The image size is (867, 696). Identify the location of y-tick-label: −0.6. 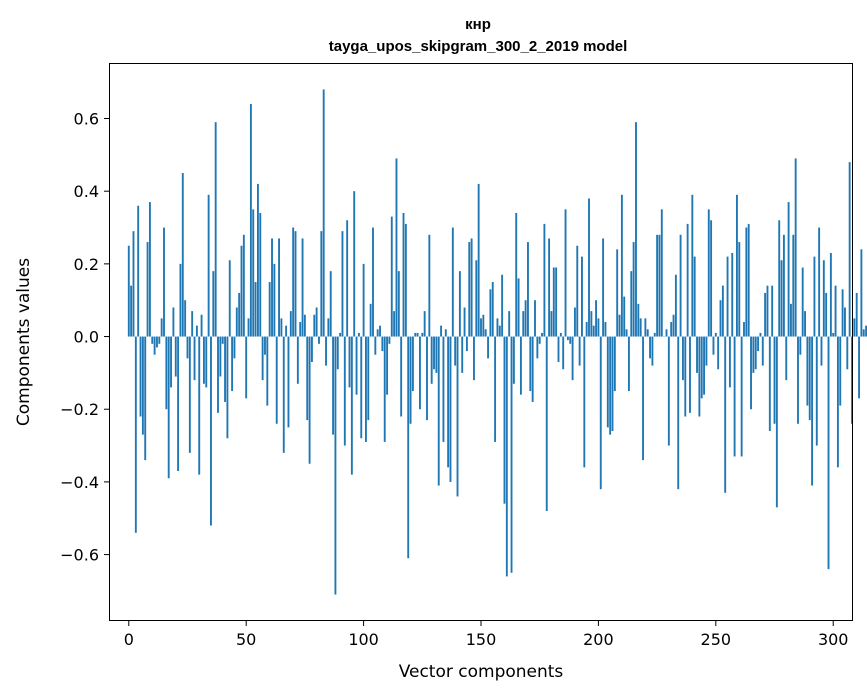
(79, 555).